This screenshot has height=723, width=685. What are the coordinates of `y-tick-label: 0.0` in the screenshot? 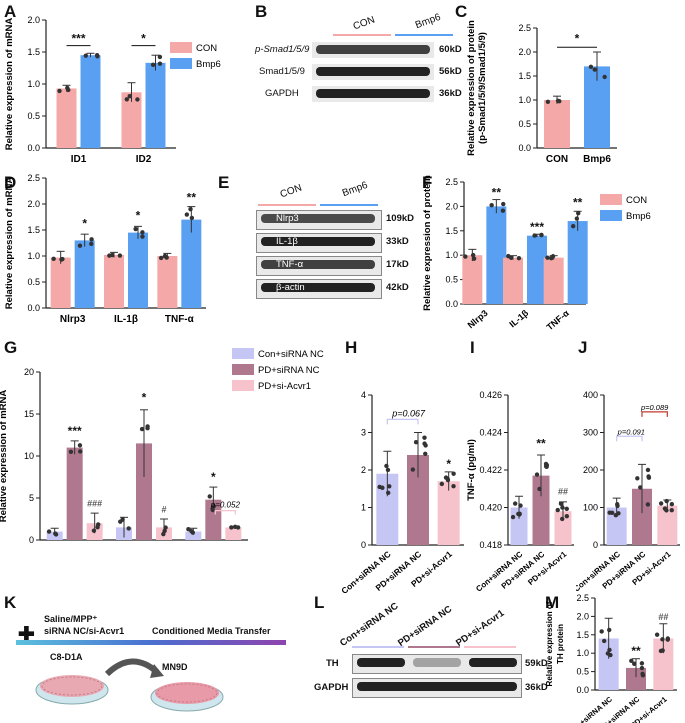 It's located at (582, 690).